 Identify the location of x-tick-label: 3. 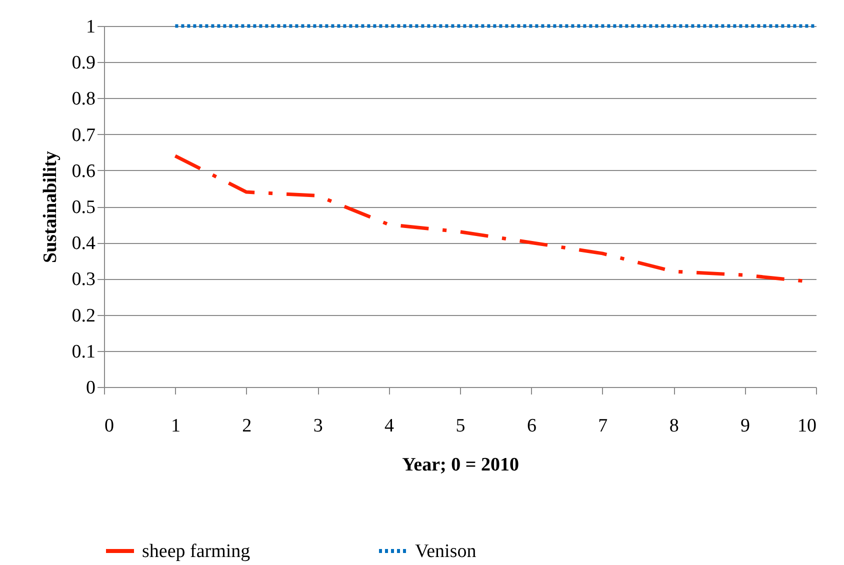
(318, 426).